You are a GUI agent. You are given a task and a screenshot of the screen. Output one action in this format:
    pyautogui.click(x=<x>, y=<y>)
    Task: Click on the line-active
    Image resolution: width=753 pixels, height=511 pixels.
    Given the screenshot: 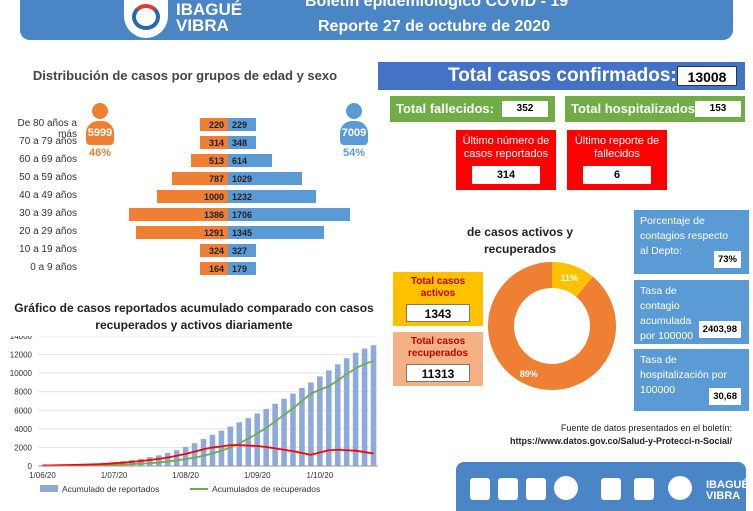 What is the action you would take?
    pyautogui.click(x=208, y=455)
    